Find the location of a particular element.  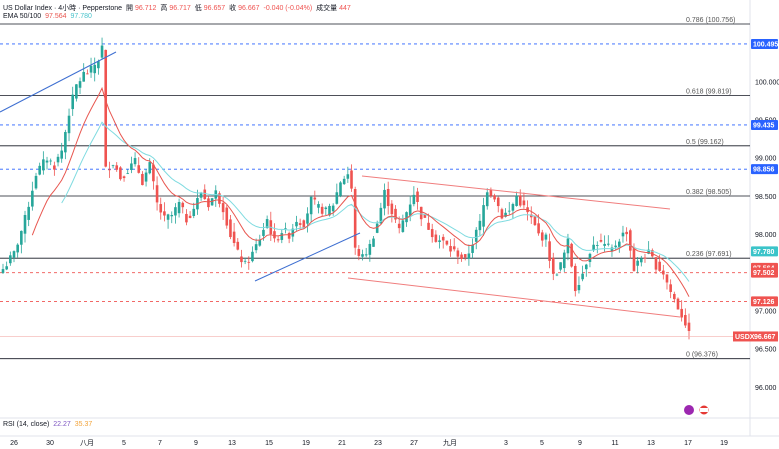

close-value: 96.667 is located at coordinates (249, 8).